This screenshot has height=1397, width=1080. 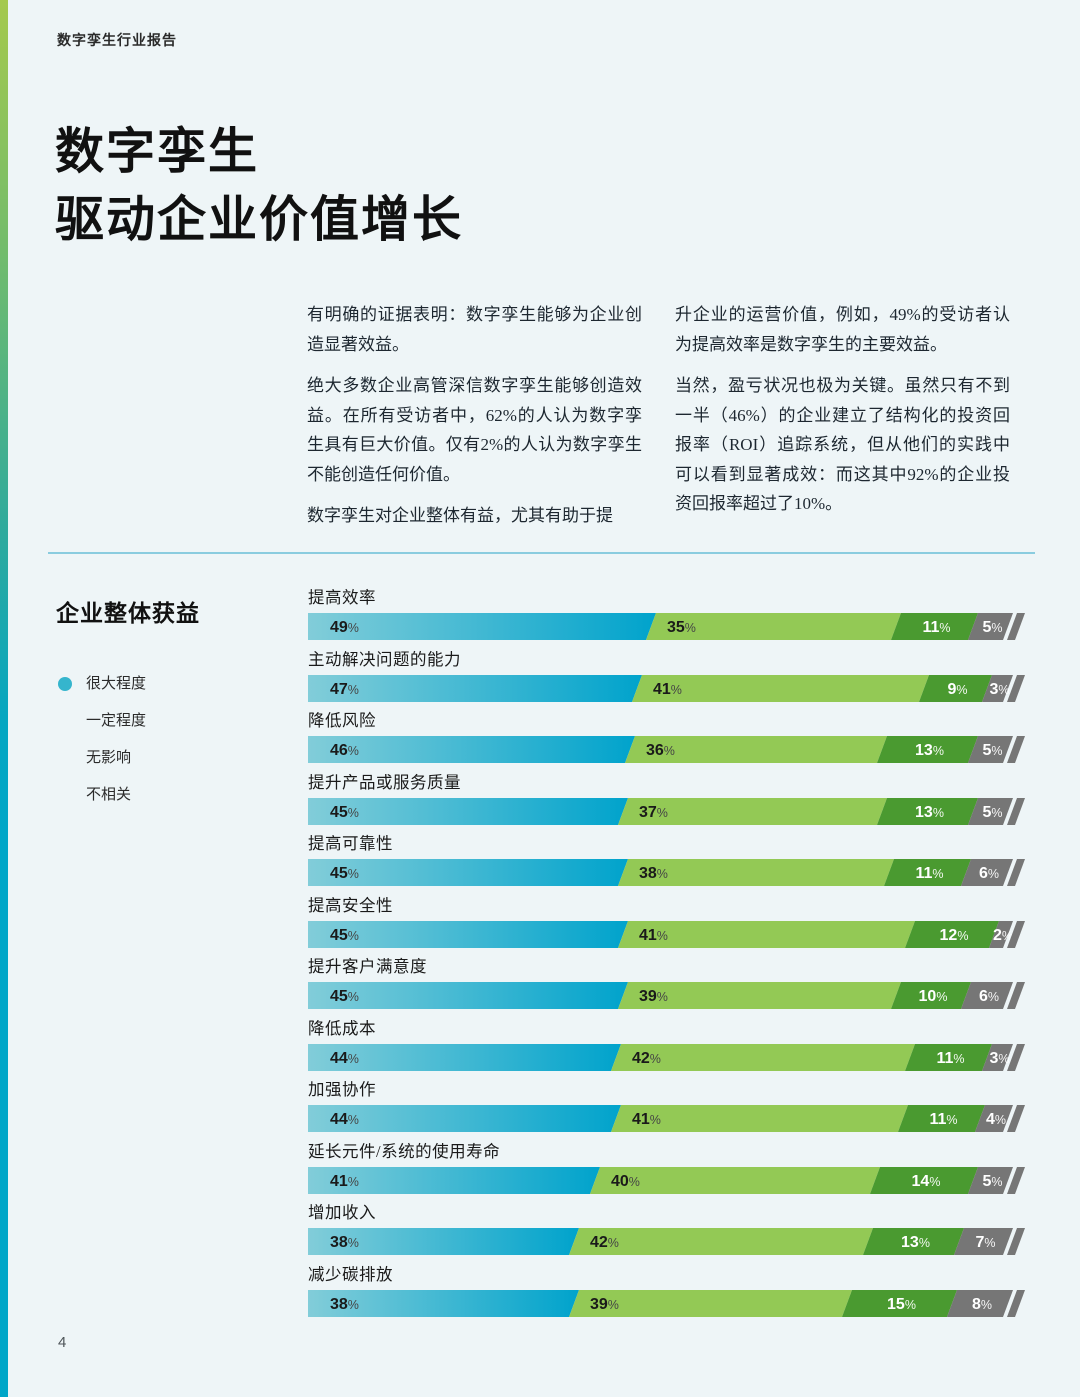 What do you see at coordinates (342, 1089) in the screenshot?
I see `bar-category-label: 加强协作` at bounding box center [342, 1089].